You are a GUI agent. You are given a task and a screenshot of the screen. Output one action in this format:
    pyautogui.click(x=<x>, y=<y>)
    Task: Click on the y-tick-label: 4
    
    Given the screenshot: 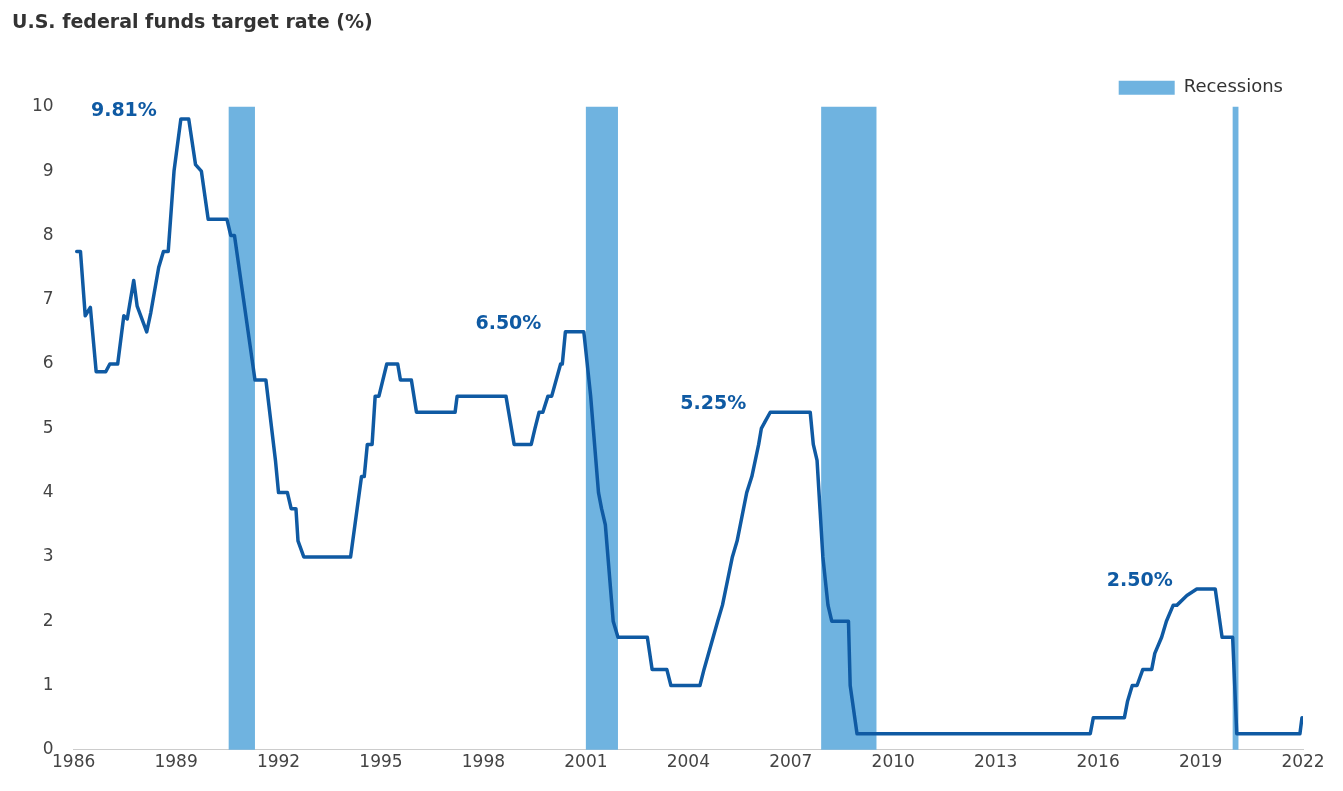 What is the action you would take?
    pyautogui.click(x=48, y=491)
    